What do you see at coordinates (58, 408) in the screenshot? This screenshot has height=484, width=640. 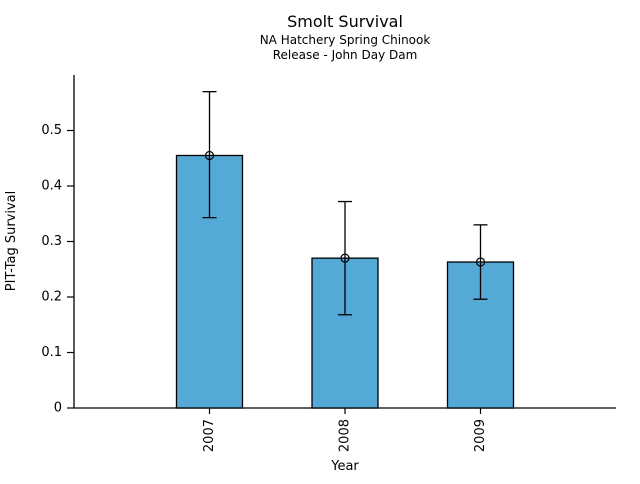 I see `y-tick-label: 0` at bounding box center [58, 408].